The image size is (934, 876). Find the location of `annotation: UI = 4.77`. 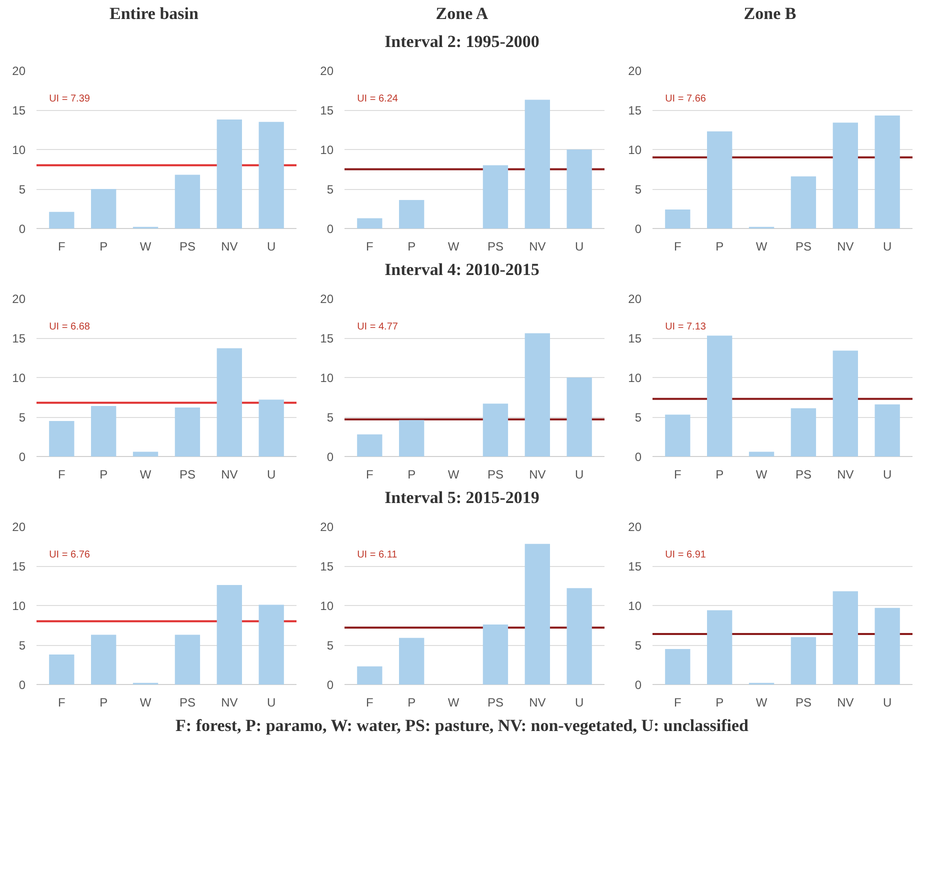

annotation: UI = 4.77 is located at coordinates (377, 326).